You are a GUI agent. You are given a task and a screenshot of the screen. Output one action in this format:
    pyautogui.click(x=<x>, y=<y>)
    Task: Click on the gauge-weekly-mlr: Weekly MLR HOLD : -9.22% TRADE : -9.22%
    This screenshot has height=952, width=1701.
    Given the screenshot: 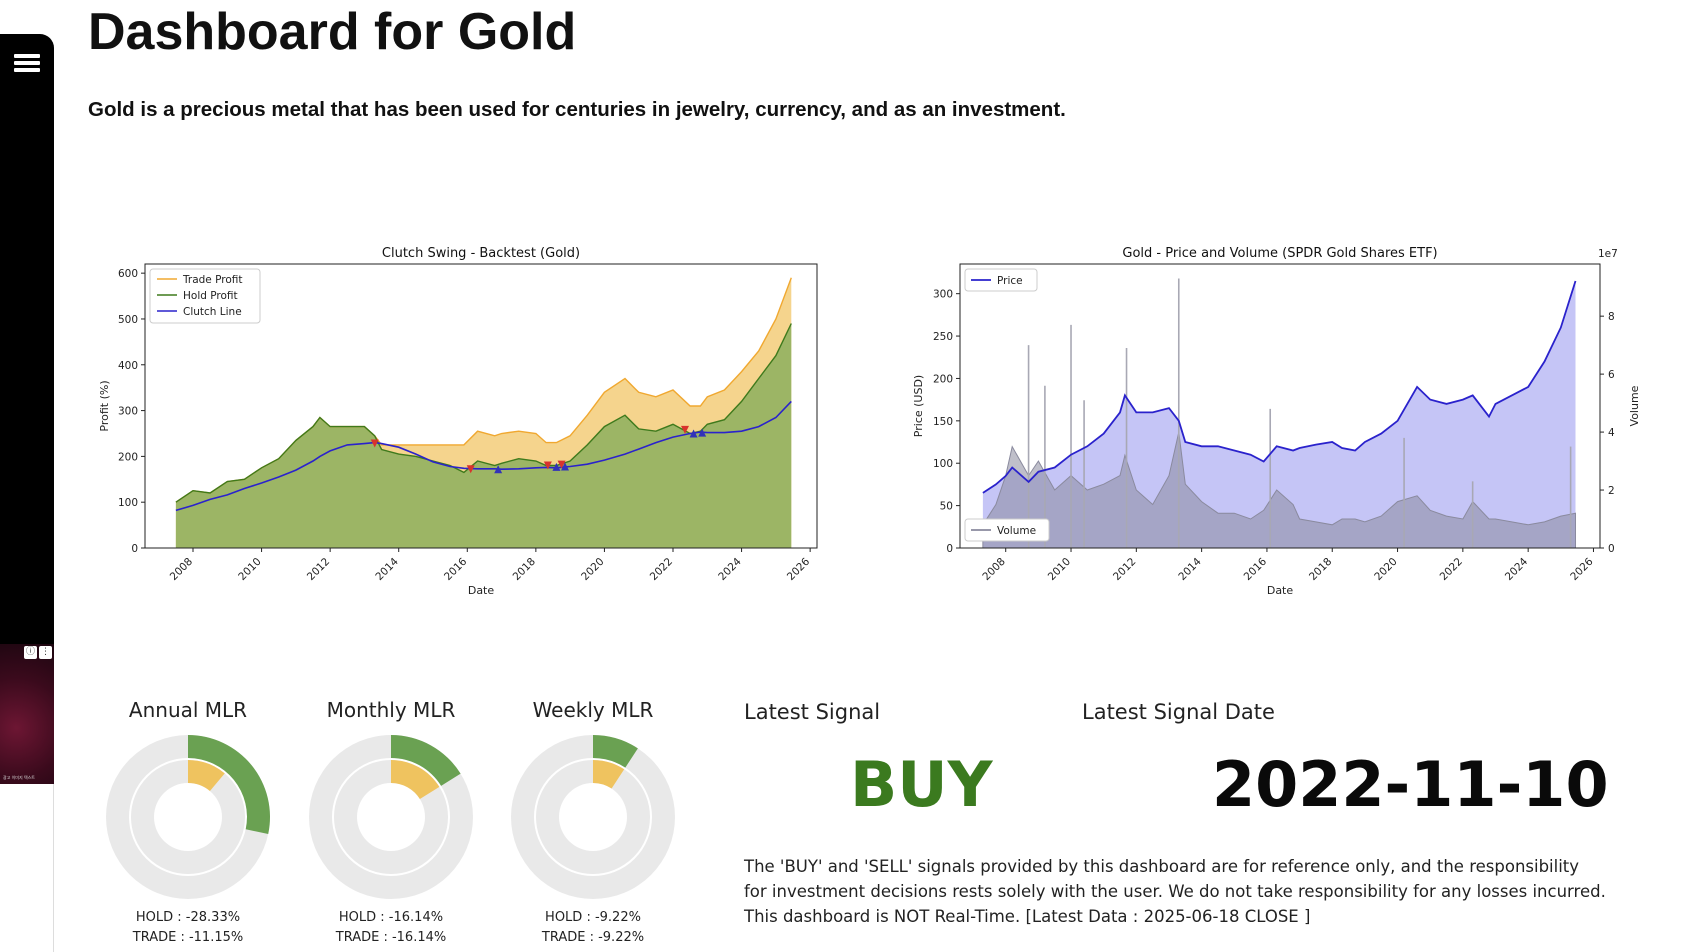 What is the action you would take?
    pyautogui.click(x=593, y=823)
    